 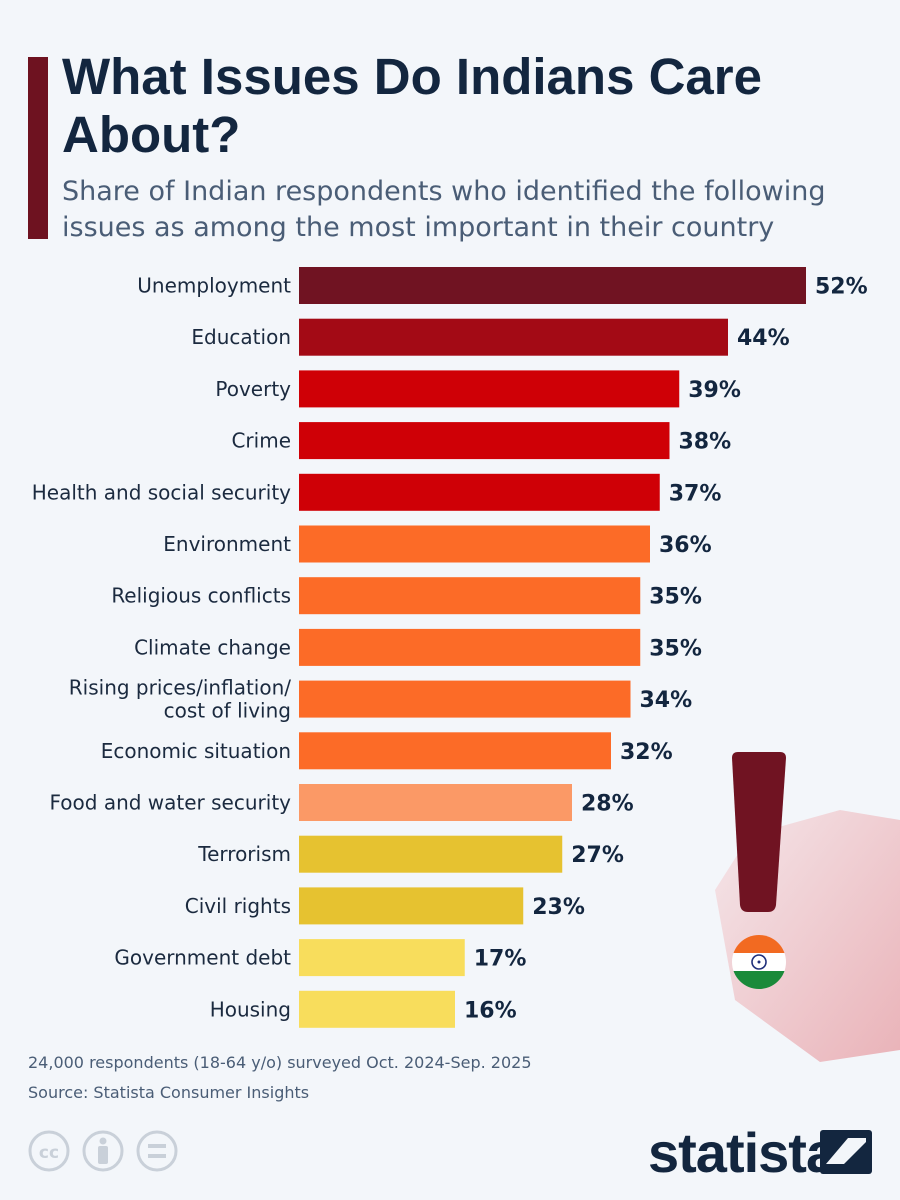 I want to click on chart-title: What Issues Do Indians Care About?, so click(x=412, y=105).